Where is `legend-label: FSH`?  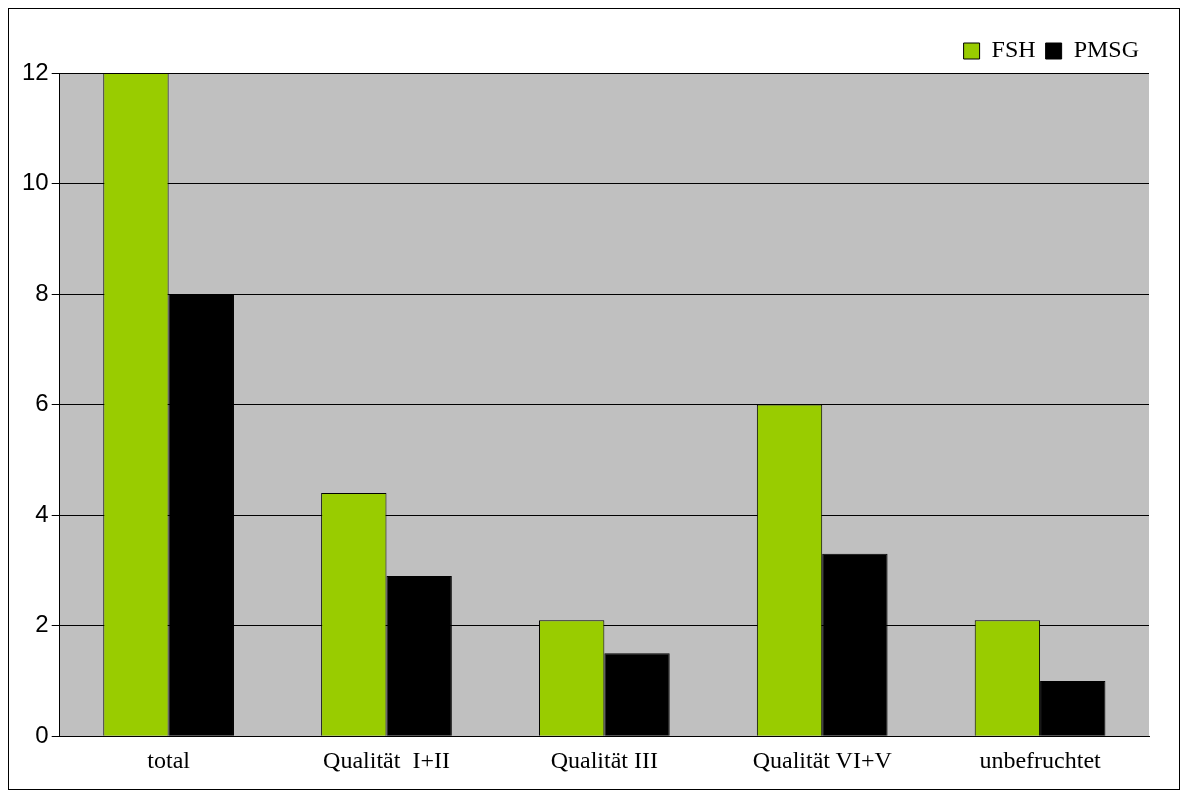
legend-label: FSH is located at coordinates (1013, 49).